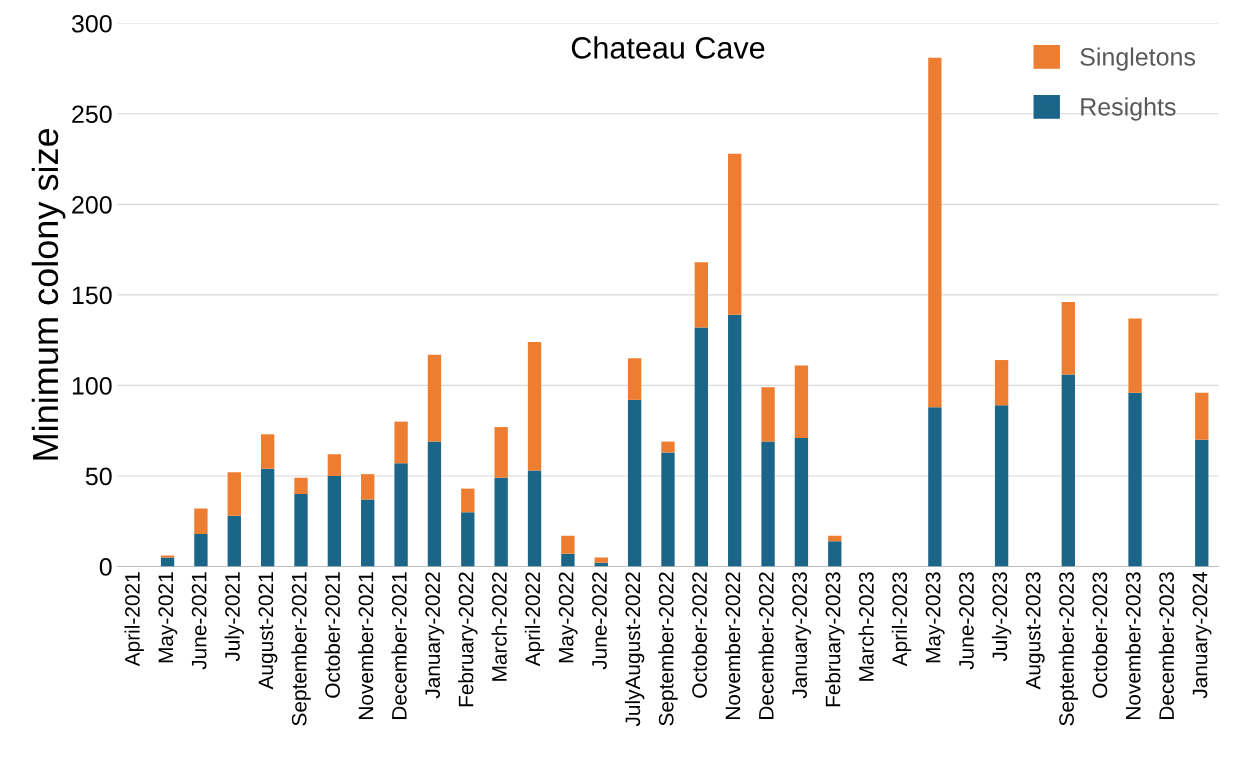 This screenshot has width=1237, height=776. I want to click on x-tick-label: January-2022, so click(435, 635).